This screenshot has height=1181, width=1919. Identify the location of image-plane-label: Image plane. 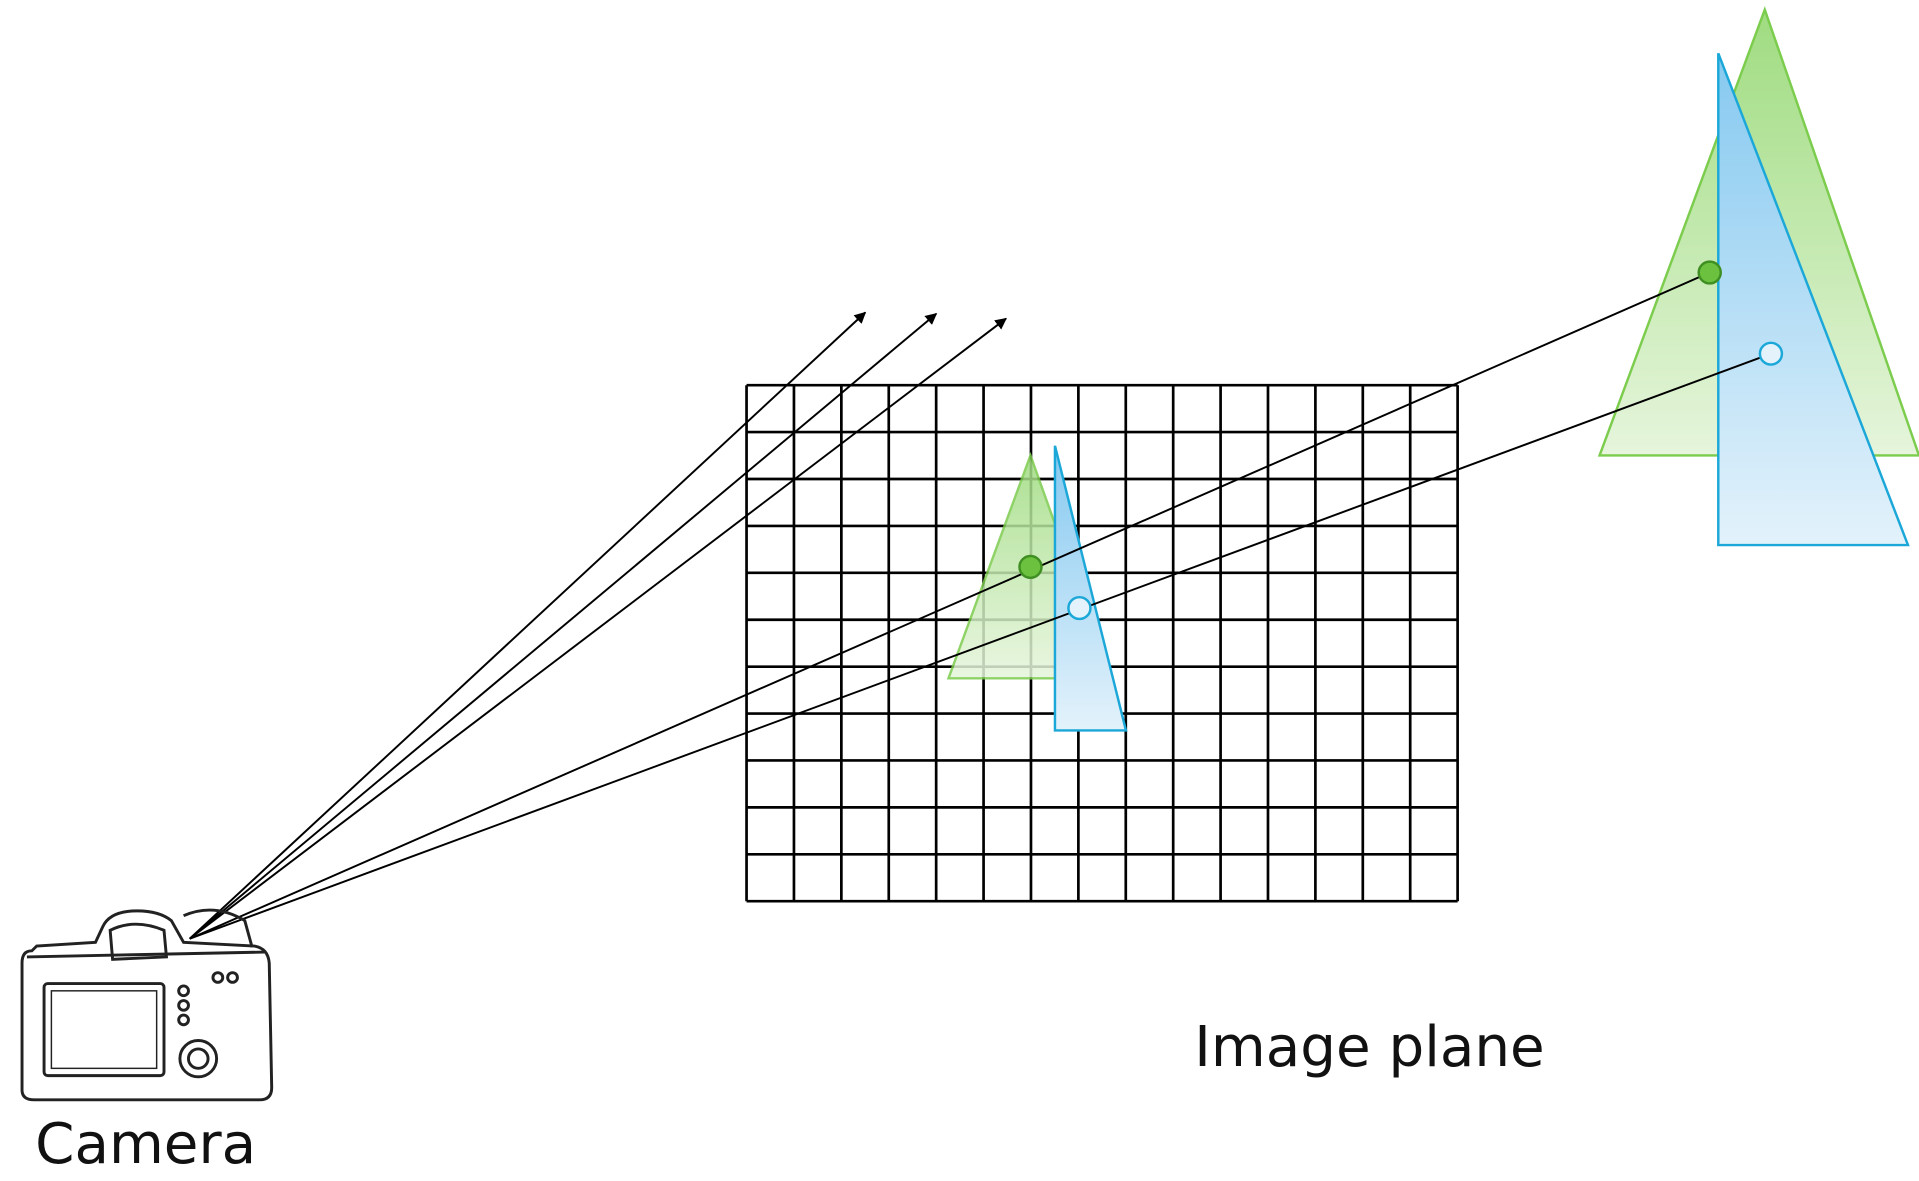
(1369, 1047).